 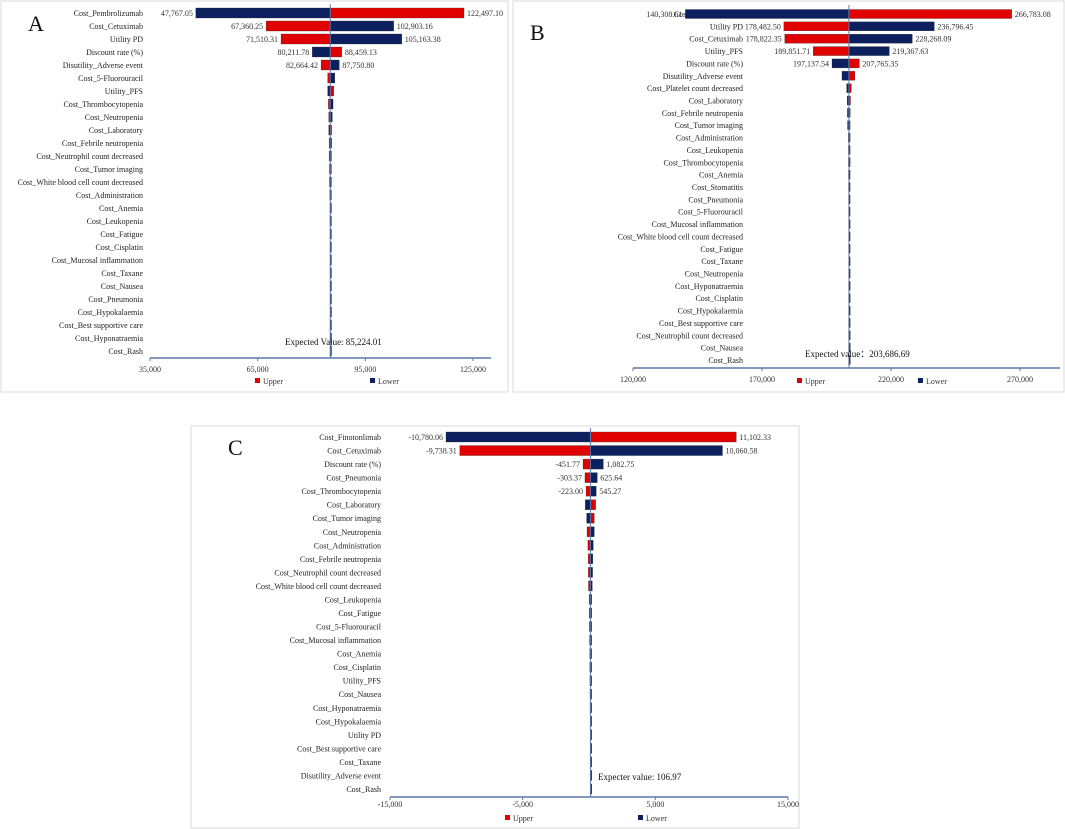 I want to click on value-label-lower: 228,268.09, so click(x=933, y=39).